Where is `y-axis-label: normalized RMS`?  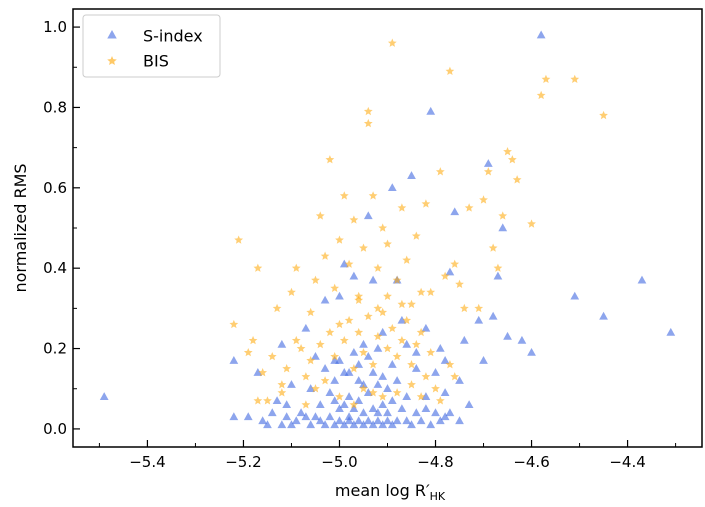 y-axis-label: normalized RMS is located at coordinates (20, 227).